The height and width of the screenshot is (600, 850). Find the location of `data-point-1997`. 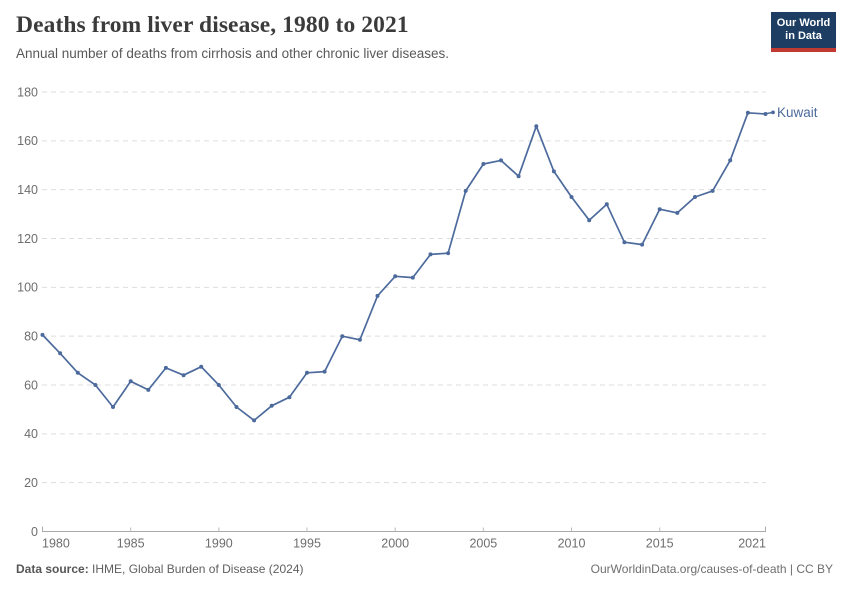

data-point-1997 is located at coordinates (342, 336).